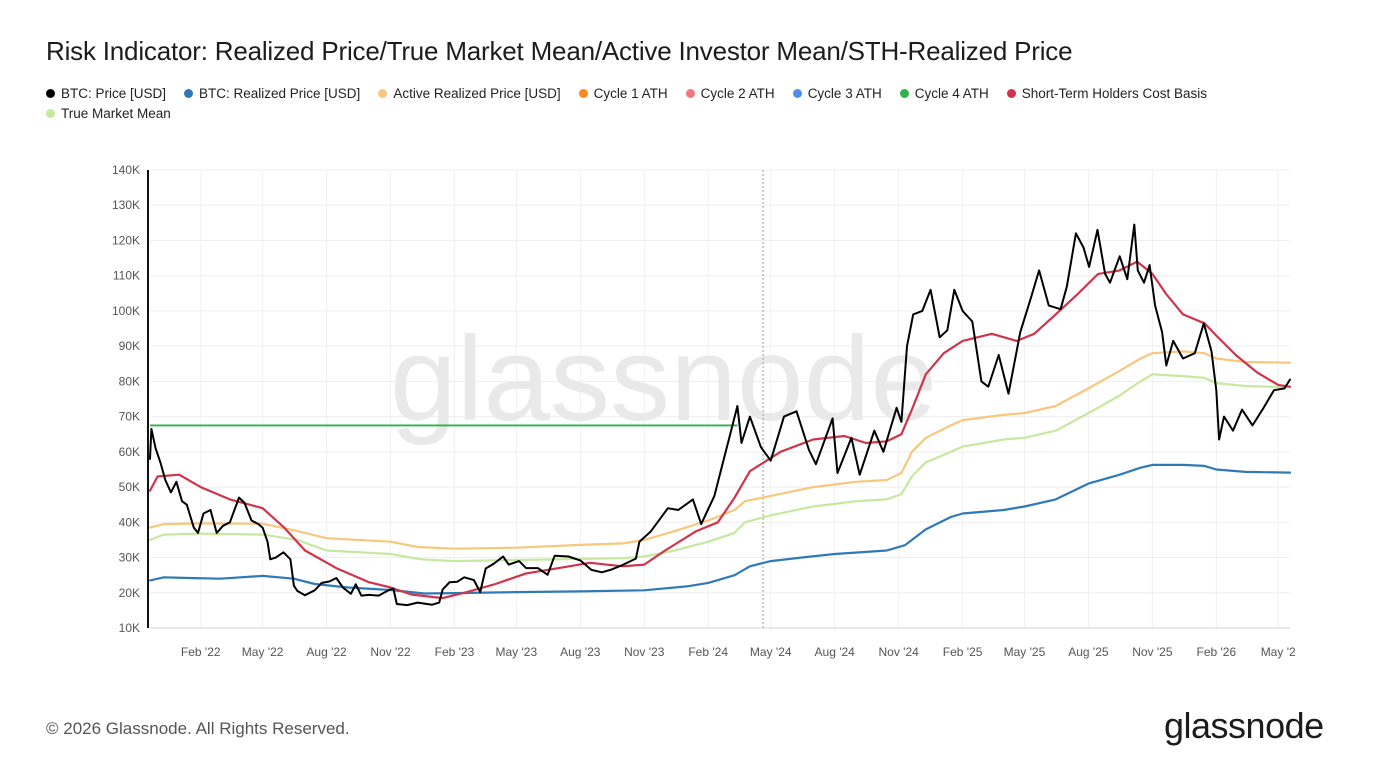 The image size is (1384, 771). I want to click on y-tick-label: 130K, so click(126, 205).